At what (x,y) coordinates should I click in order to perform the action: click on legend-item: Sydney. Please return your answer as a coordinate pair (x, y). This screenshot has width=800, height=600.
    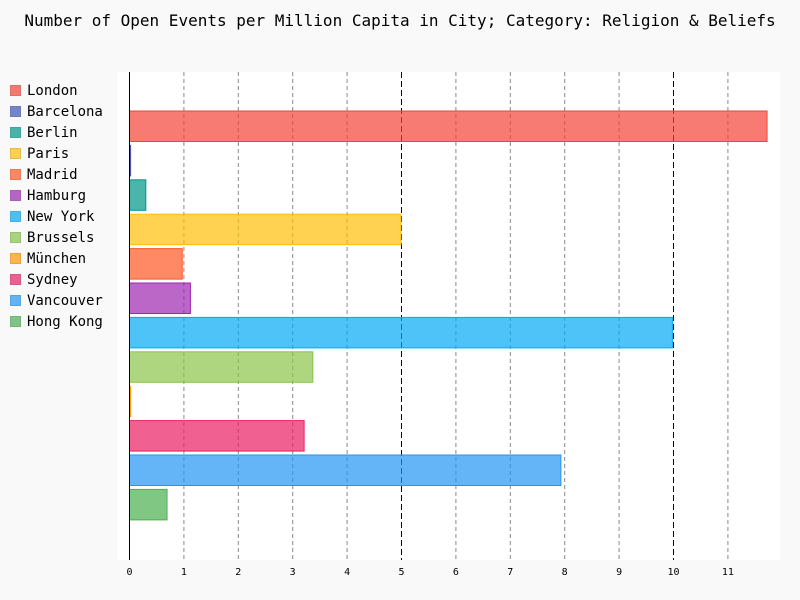
    Looking at the image, I should click on (56, 279).